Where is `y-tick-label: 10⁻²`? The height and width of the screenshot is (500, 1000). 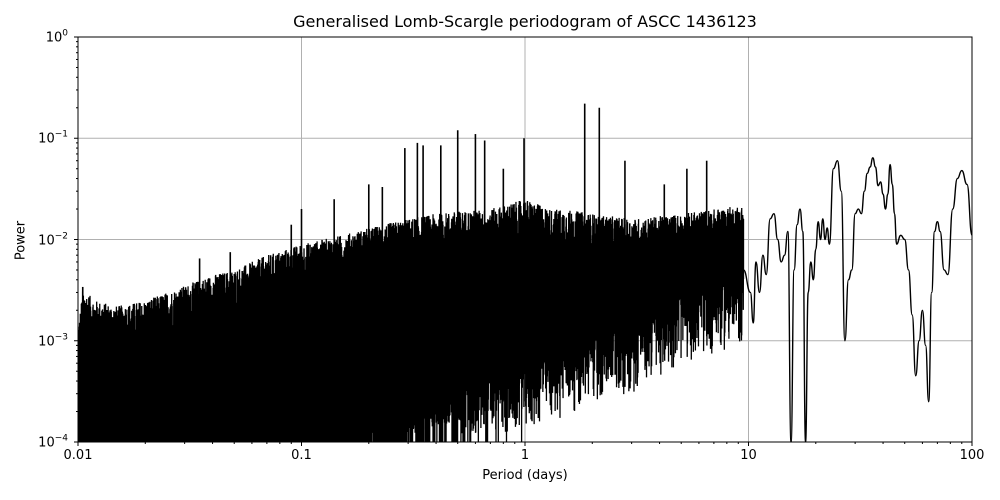
y-tick-label: 10⁻² is located at coordinates (53, 239).